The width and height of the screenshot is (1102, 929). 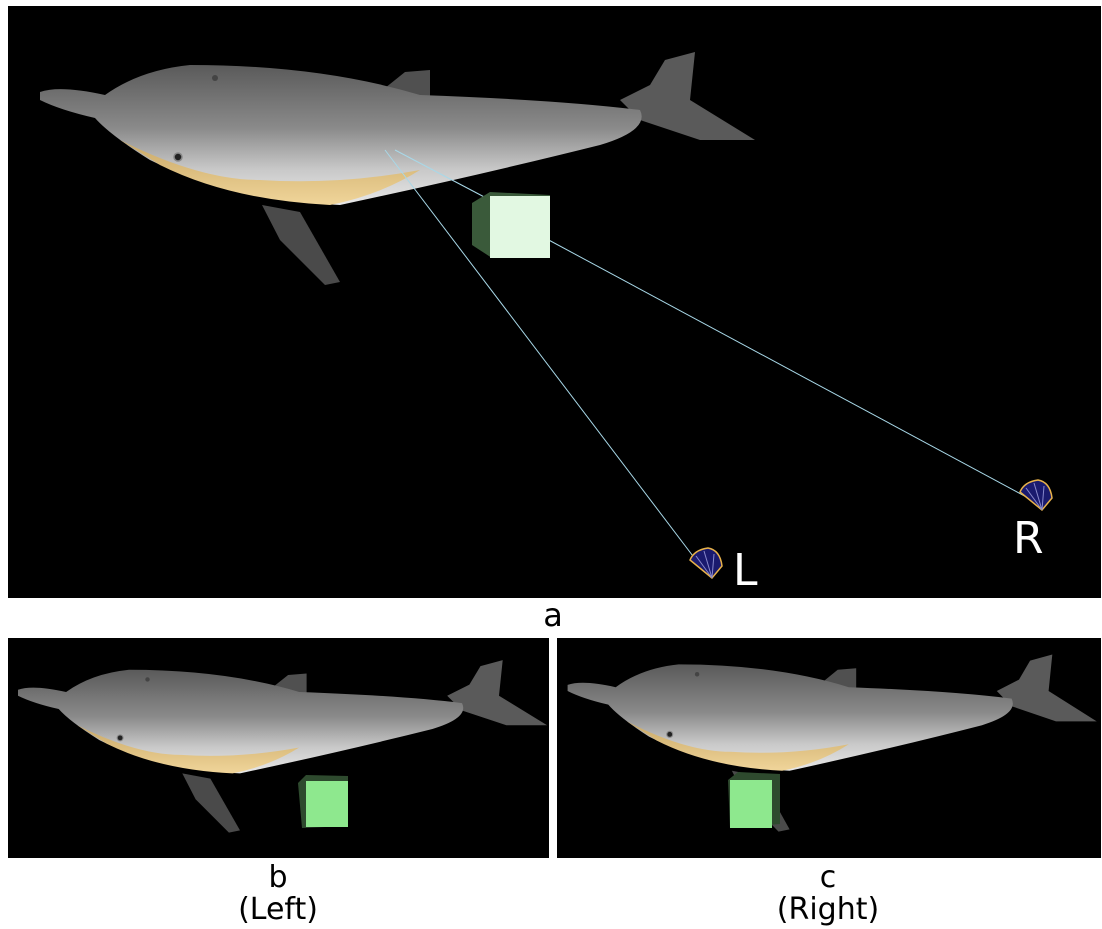 What do you see at coordinates (277, 877) in the screenshot?
I see `panel-label: b` at bounding box center [277, 877].